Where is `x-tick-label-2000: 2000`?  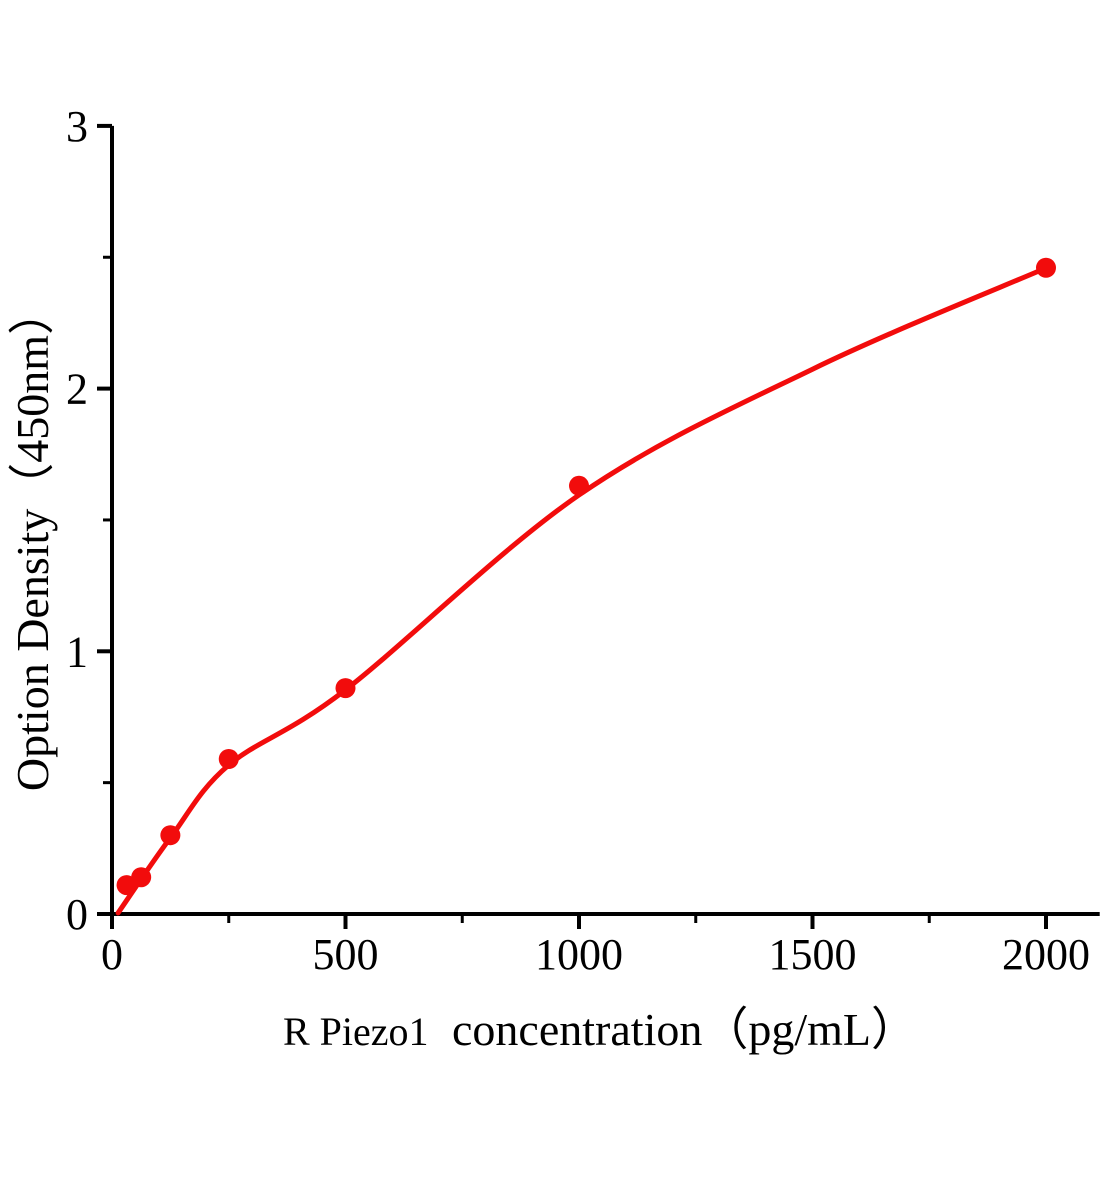 x-tick-label-2000: 2000 is located at coordinates (1046, 954).